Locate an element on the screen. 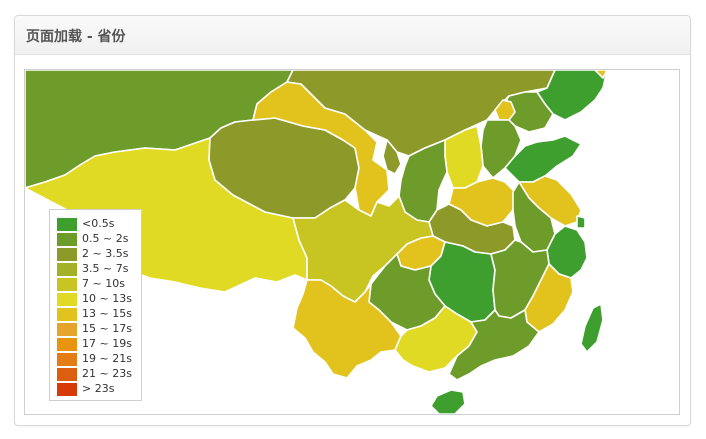 This screenshot has height=439, width=706. legend-label: 19 ~ 21s is located at coordinates (107, 358).